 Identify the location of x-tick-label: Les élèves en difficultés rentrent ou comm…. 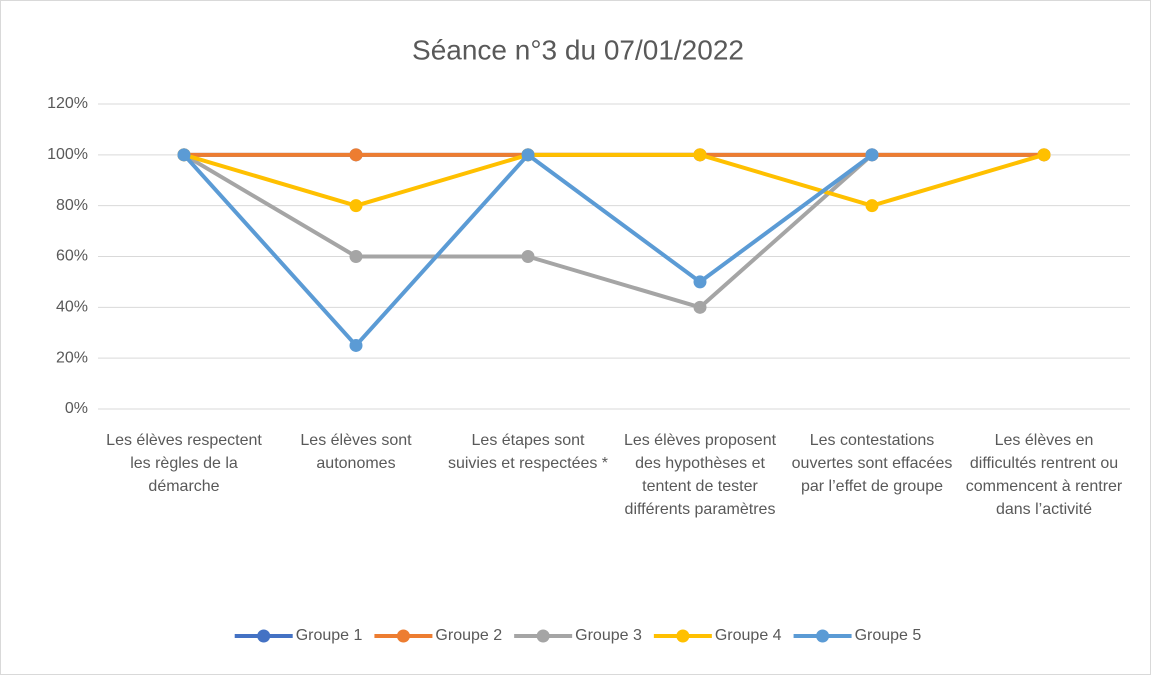
(1044, 475).